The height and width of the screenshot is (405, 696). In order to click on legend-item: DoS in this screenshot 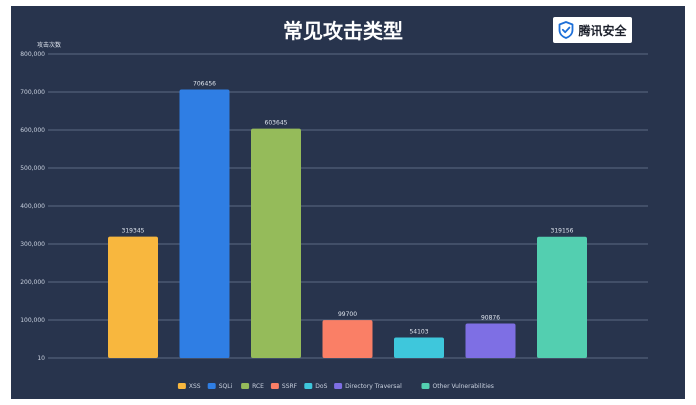, I will do `click(316, 386)`.